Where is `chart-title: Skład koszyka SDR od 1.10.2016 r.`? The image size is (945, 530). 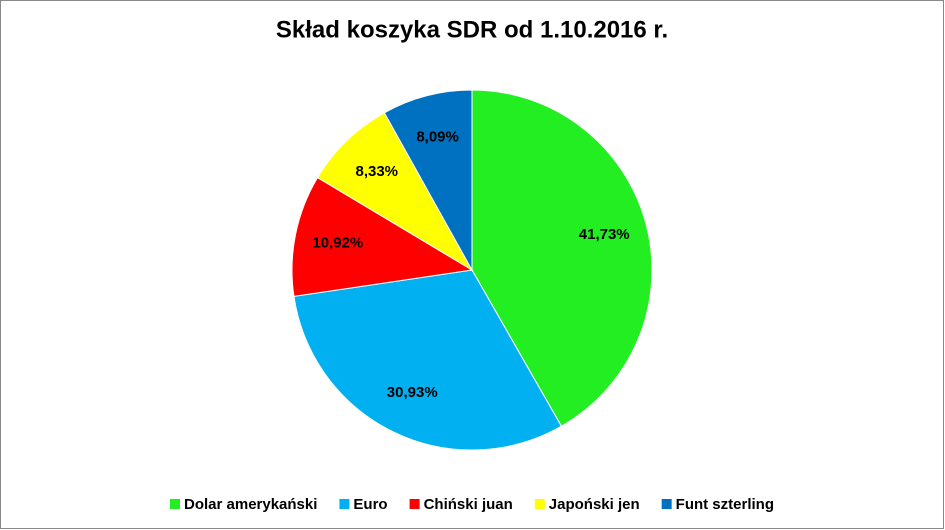 chart-title: Skład koszyka SDR od 1.10.2016 r. is located at coordinates (472, 29).